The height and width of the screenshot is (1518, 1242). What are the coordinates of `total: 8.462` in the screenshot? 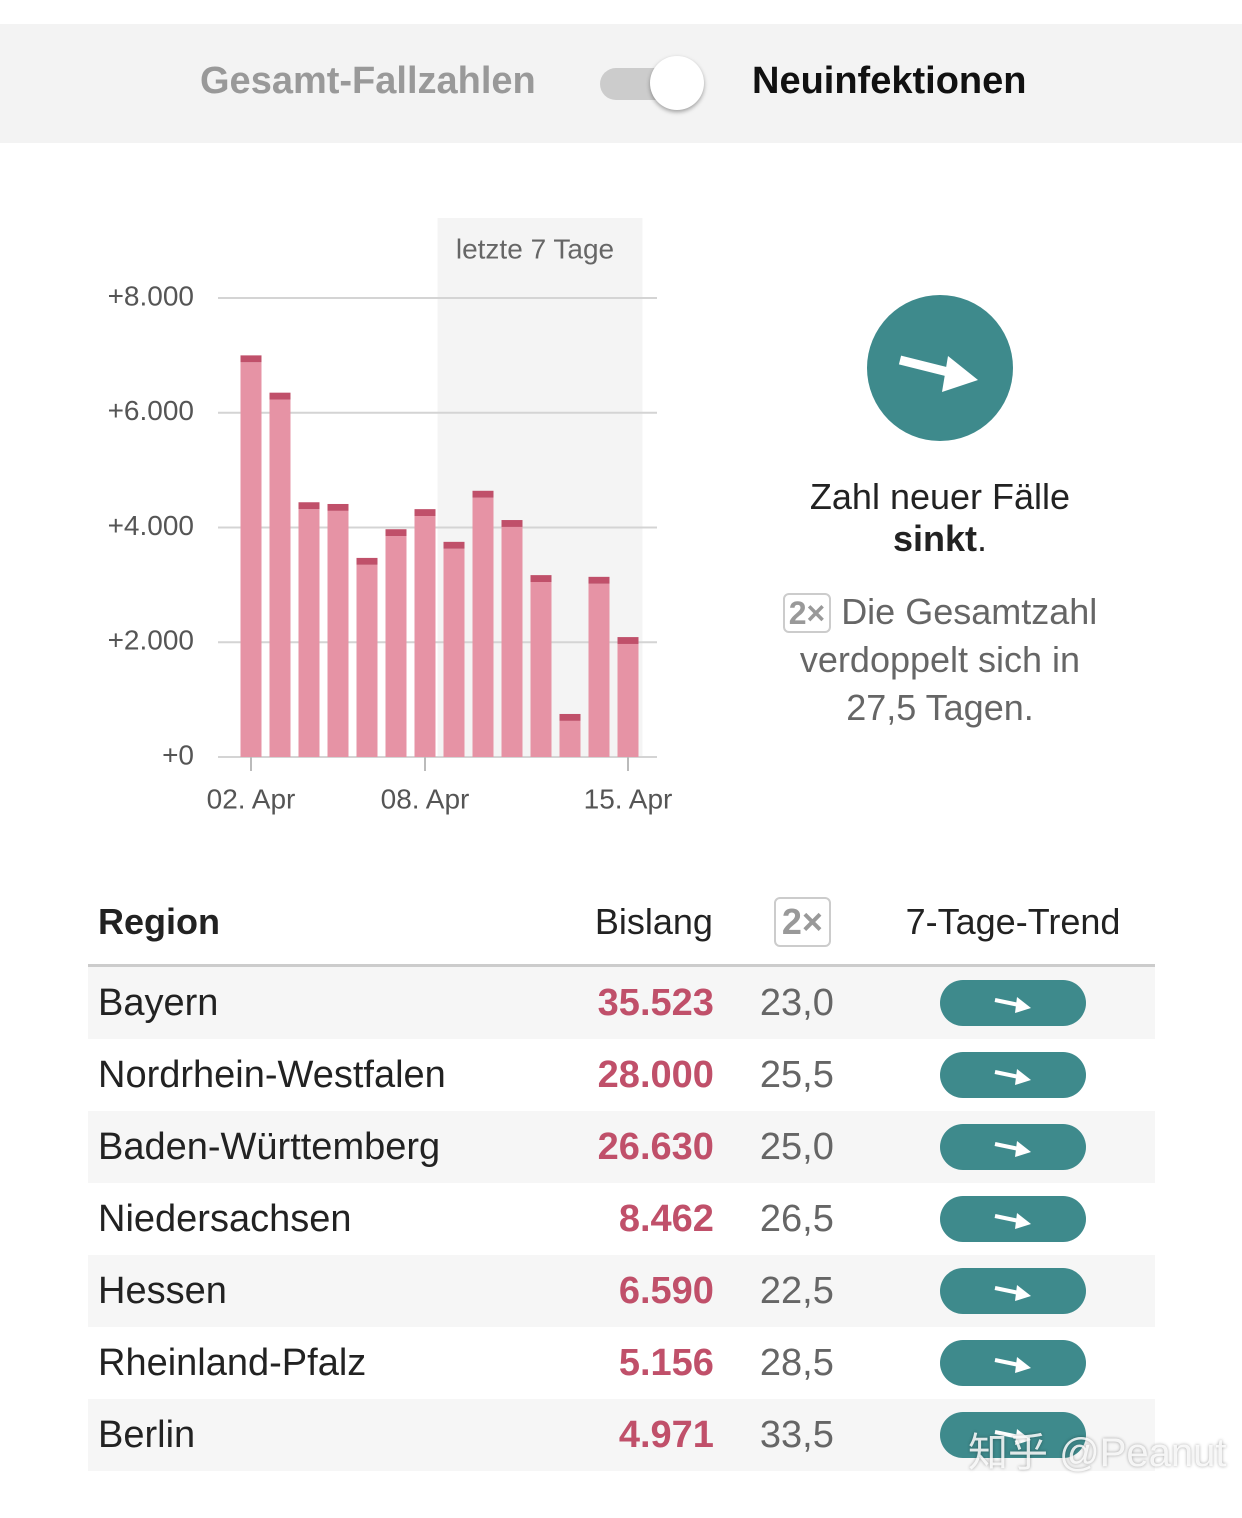 It's located at (666, 1218).